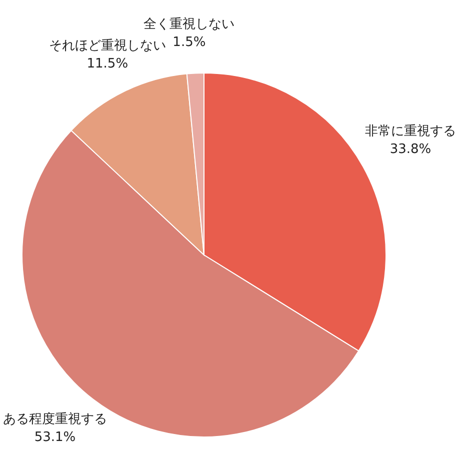  What do you see at coordinates (410, 131) in the screenshot?
I see `slice-label: 非常に重視する` at bounding box center [410, 131].